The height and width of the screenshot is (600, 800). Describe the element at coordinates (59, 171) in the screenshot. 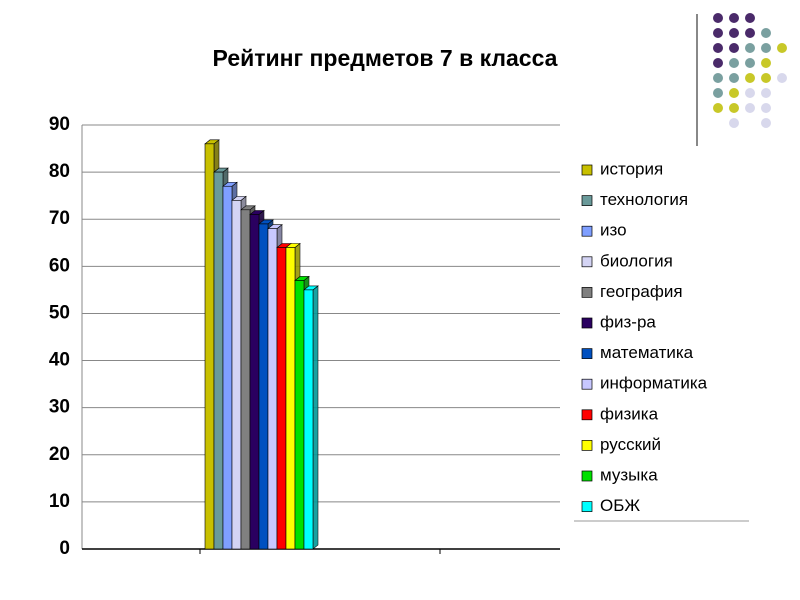

I see `y-tick-label: 80` at that location.